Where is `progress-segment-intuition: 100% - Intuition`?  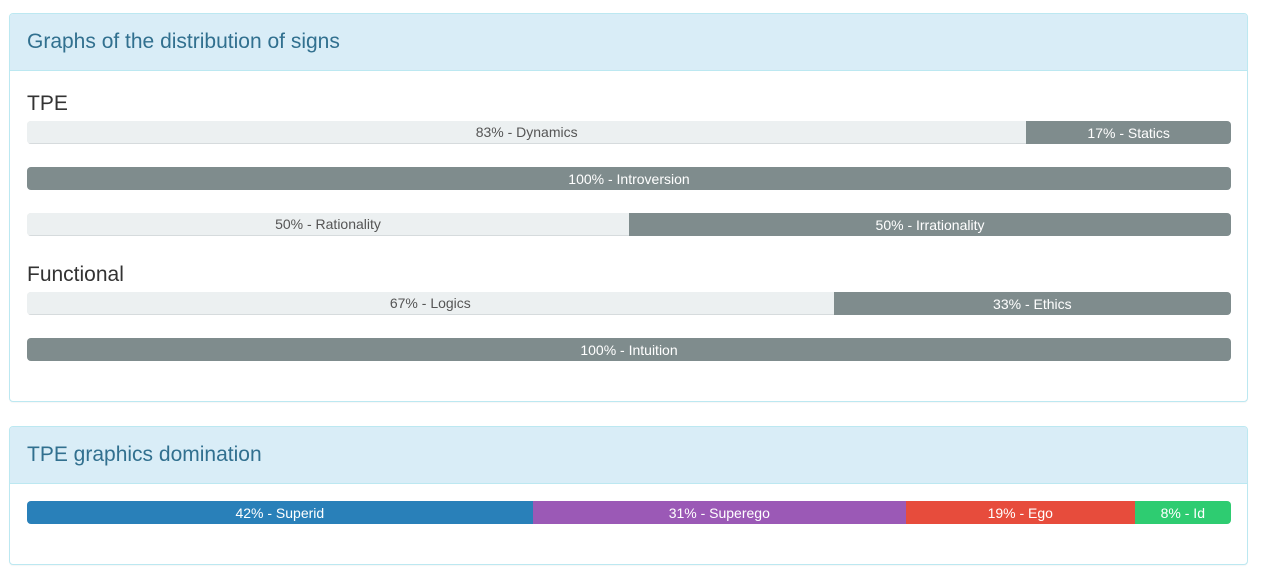 progress-segment-intuition: 100% - Intuition is located at coordinates (629, 349).